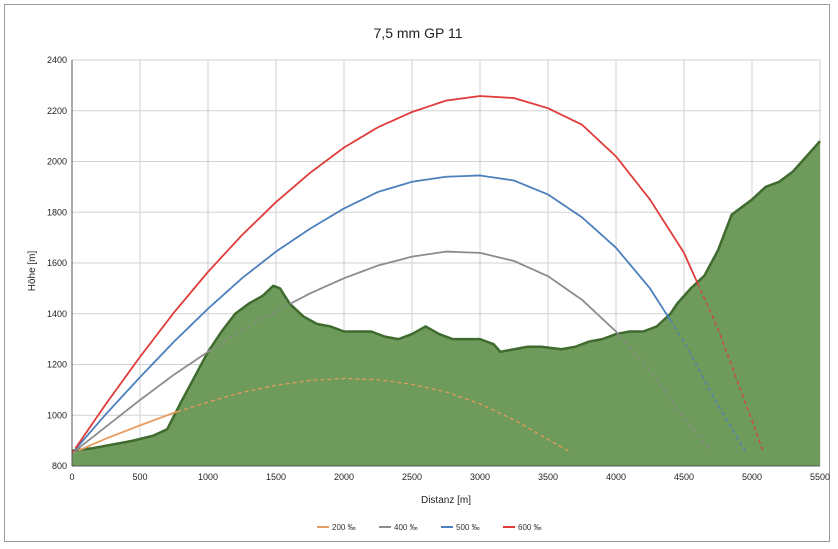  Describe the element at coordinates (57, 314) in the screenshot. I see `y-tick-label: 1400` at that location.